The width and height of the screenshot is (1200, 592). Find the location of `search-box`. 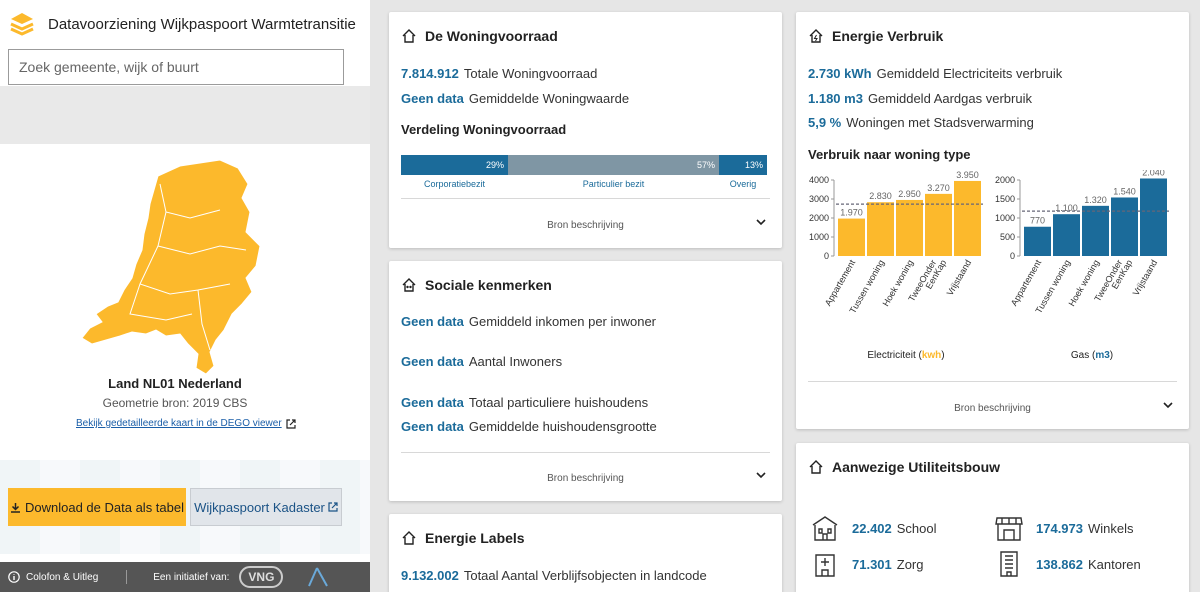

search-box is located at coordinates (176, 67).